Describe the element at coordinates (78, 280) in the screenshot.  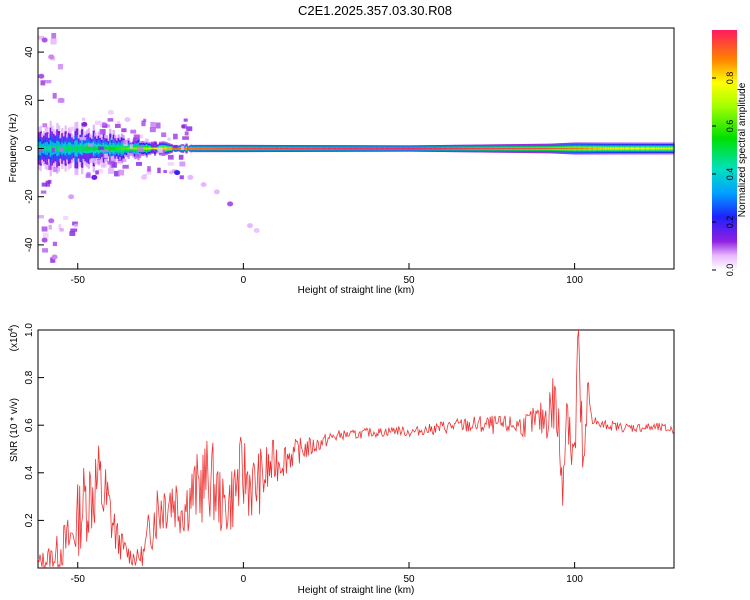
I see `x-tick-label: -50` at that location.